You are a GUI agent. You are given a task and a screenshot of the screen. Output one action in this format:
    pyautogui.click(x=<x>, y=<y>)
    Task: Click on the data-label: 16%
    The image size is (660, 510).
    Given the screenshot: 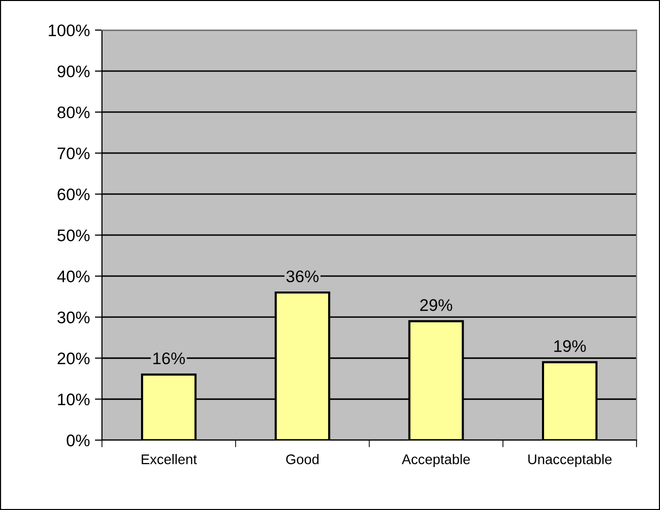 What is the action you would take?
    pyautogui.click(x=169, y=358)
    